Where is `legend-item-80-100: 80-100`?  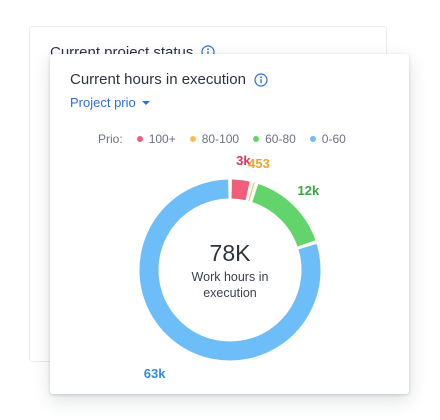 legend-item-80-100: 80-100 is located at coordinates (214, 139).